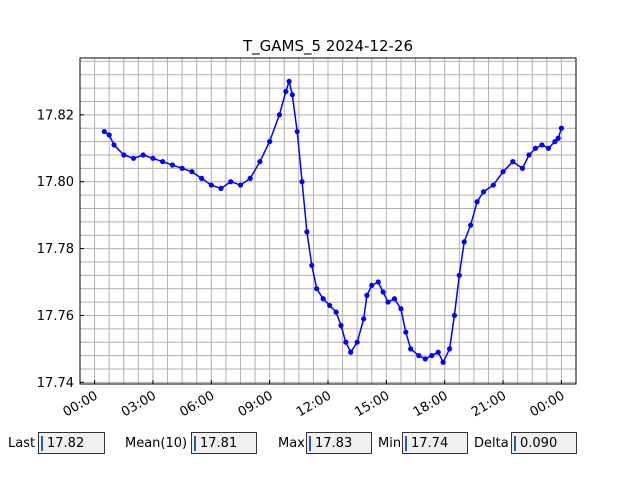 Image resolution: width=640 pixels, height=480 pixels. I want to click on y-tick-label: 17.76, so click(55, 316).